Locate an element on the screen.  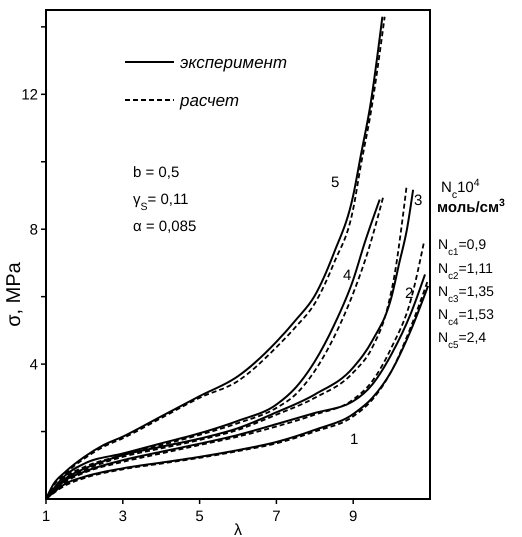
y-tick-label: 4 is located at coordinates (34, 365).